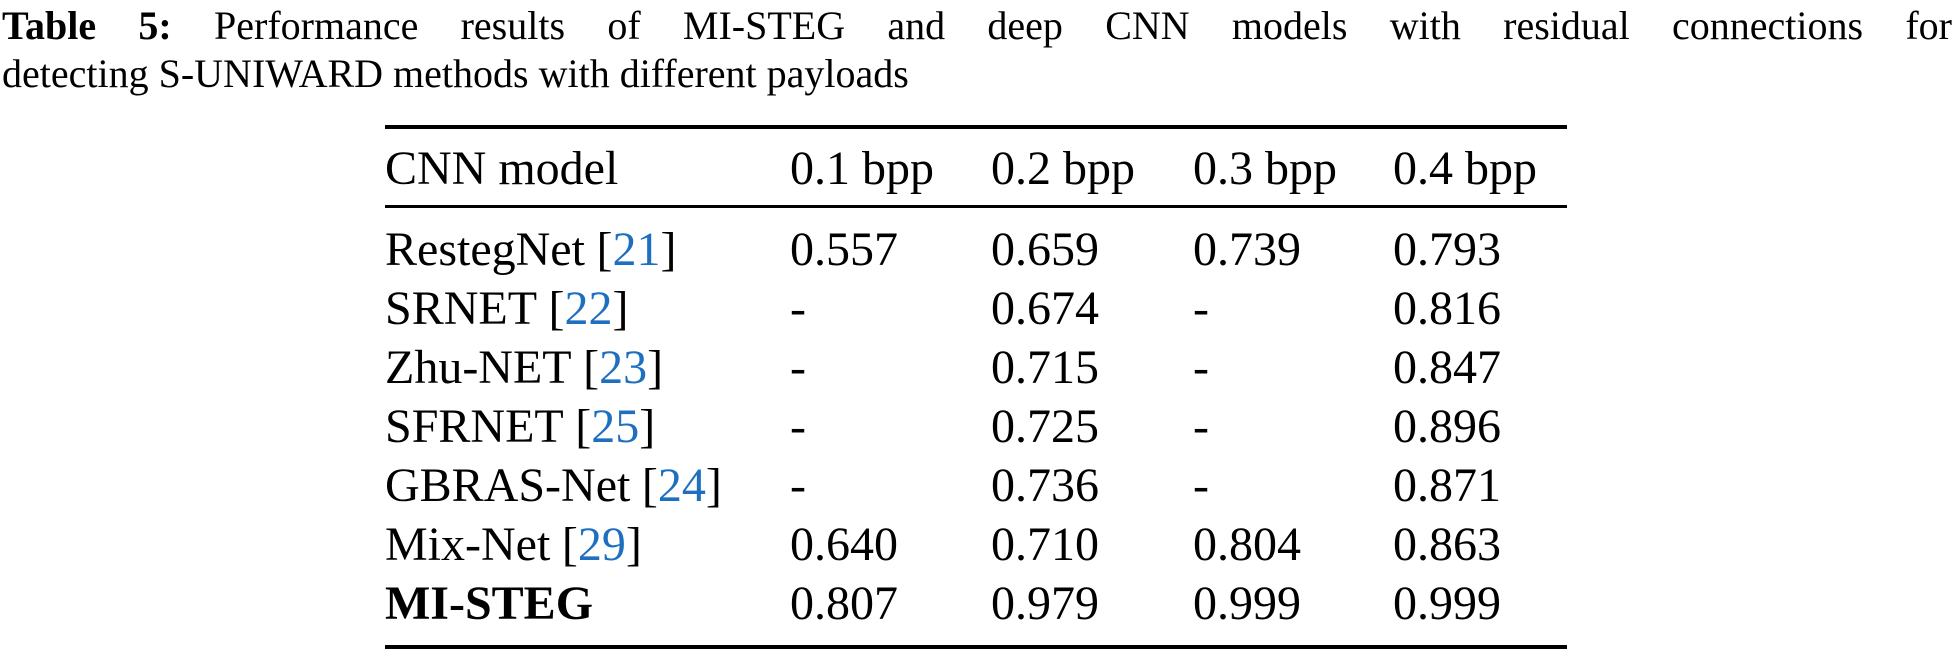 The image size is (1954, 650). I want to click on model-cell: MI-STEG, so click(587, 603).